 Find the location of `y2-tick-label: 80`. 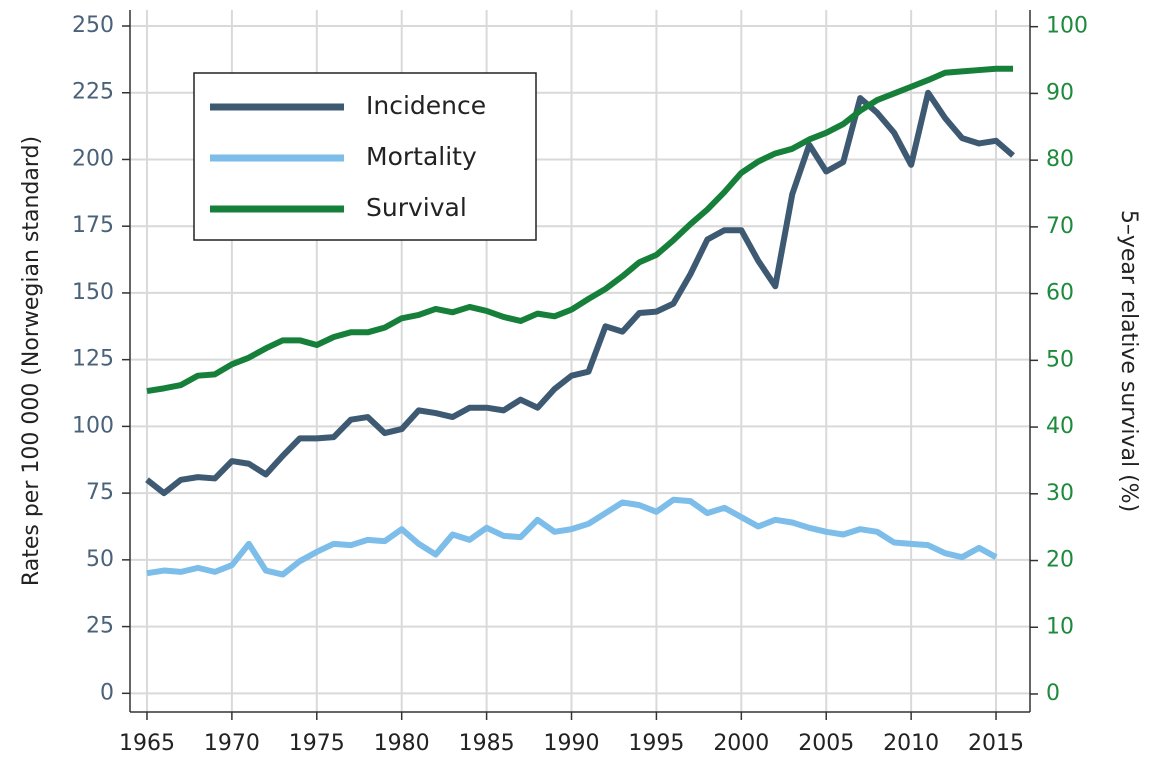

y2-tick-label: 80 is located at coordinates (1060, 159).